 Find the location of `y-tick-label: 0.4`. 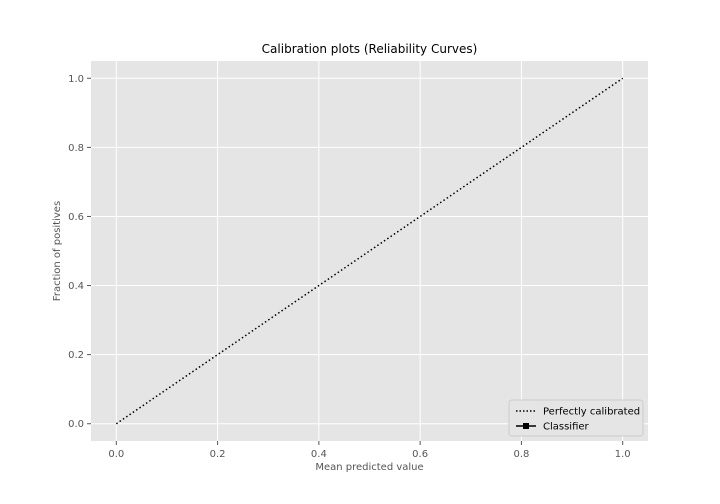

y-tick-label: 0.4 is located at coordinates (76, 286).